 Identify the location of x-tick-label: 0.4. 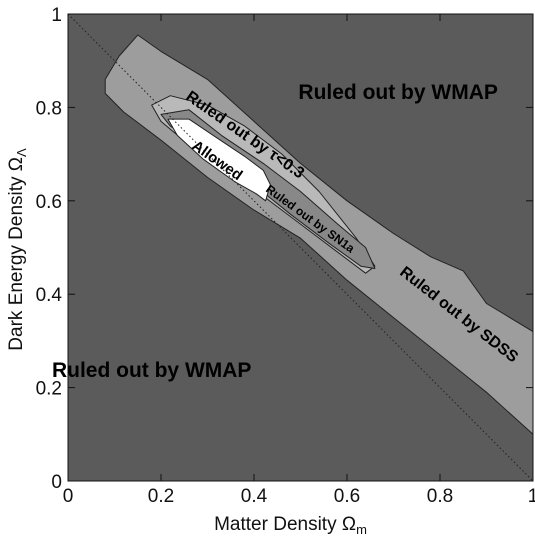
(254, 496).